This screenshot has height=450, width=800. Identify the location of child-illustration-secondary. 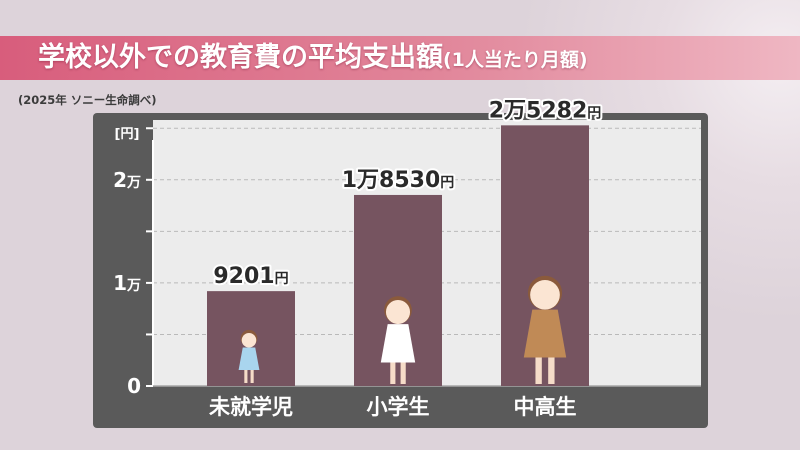
(545, 329).